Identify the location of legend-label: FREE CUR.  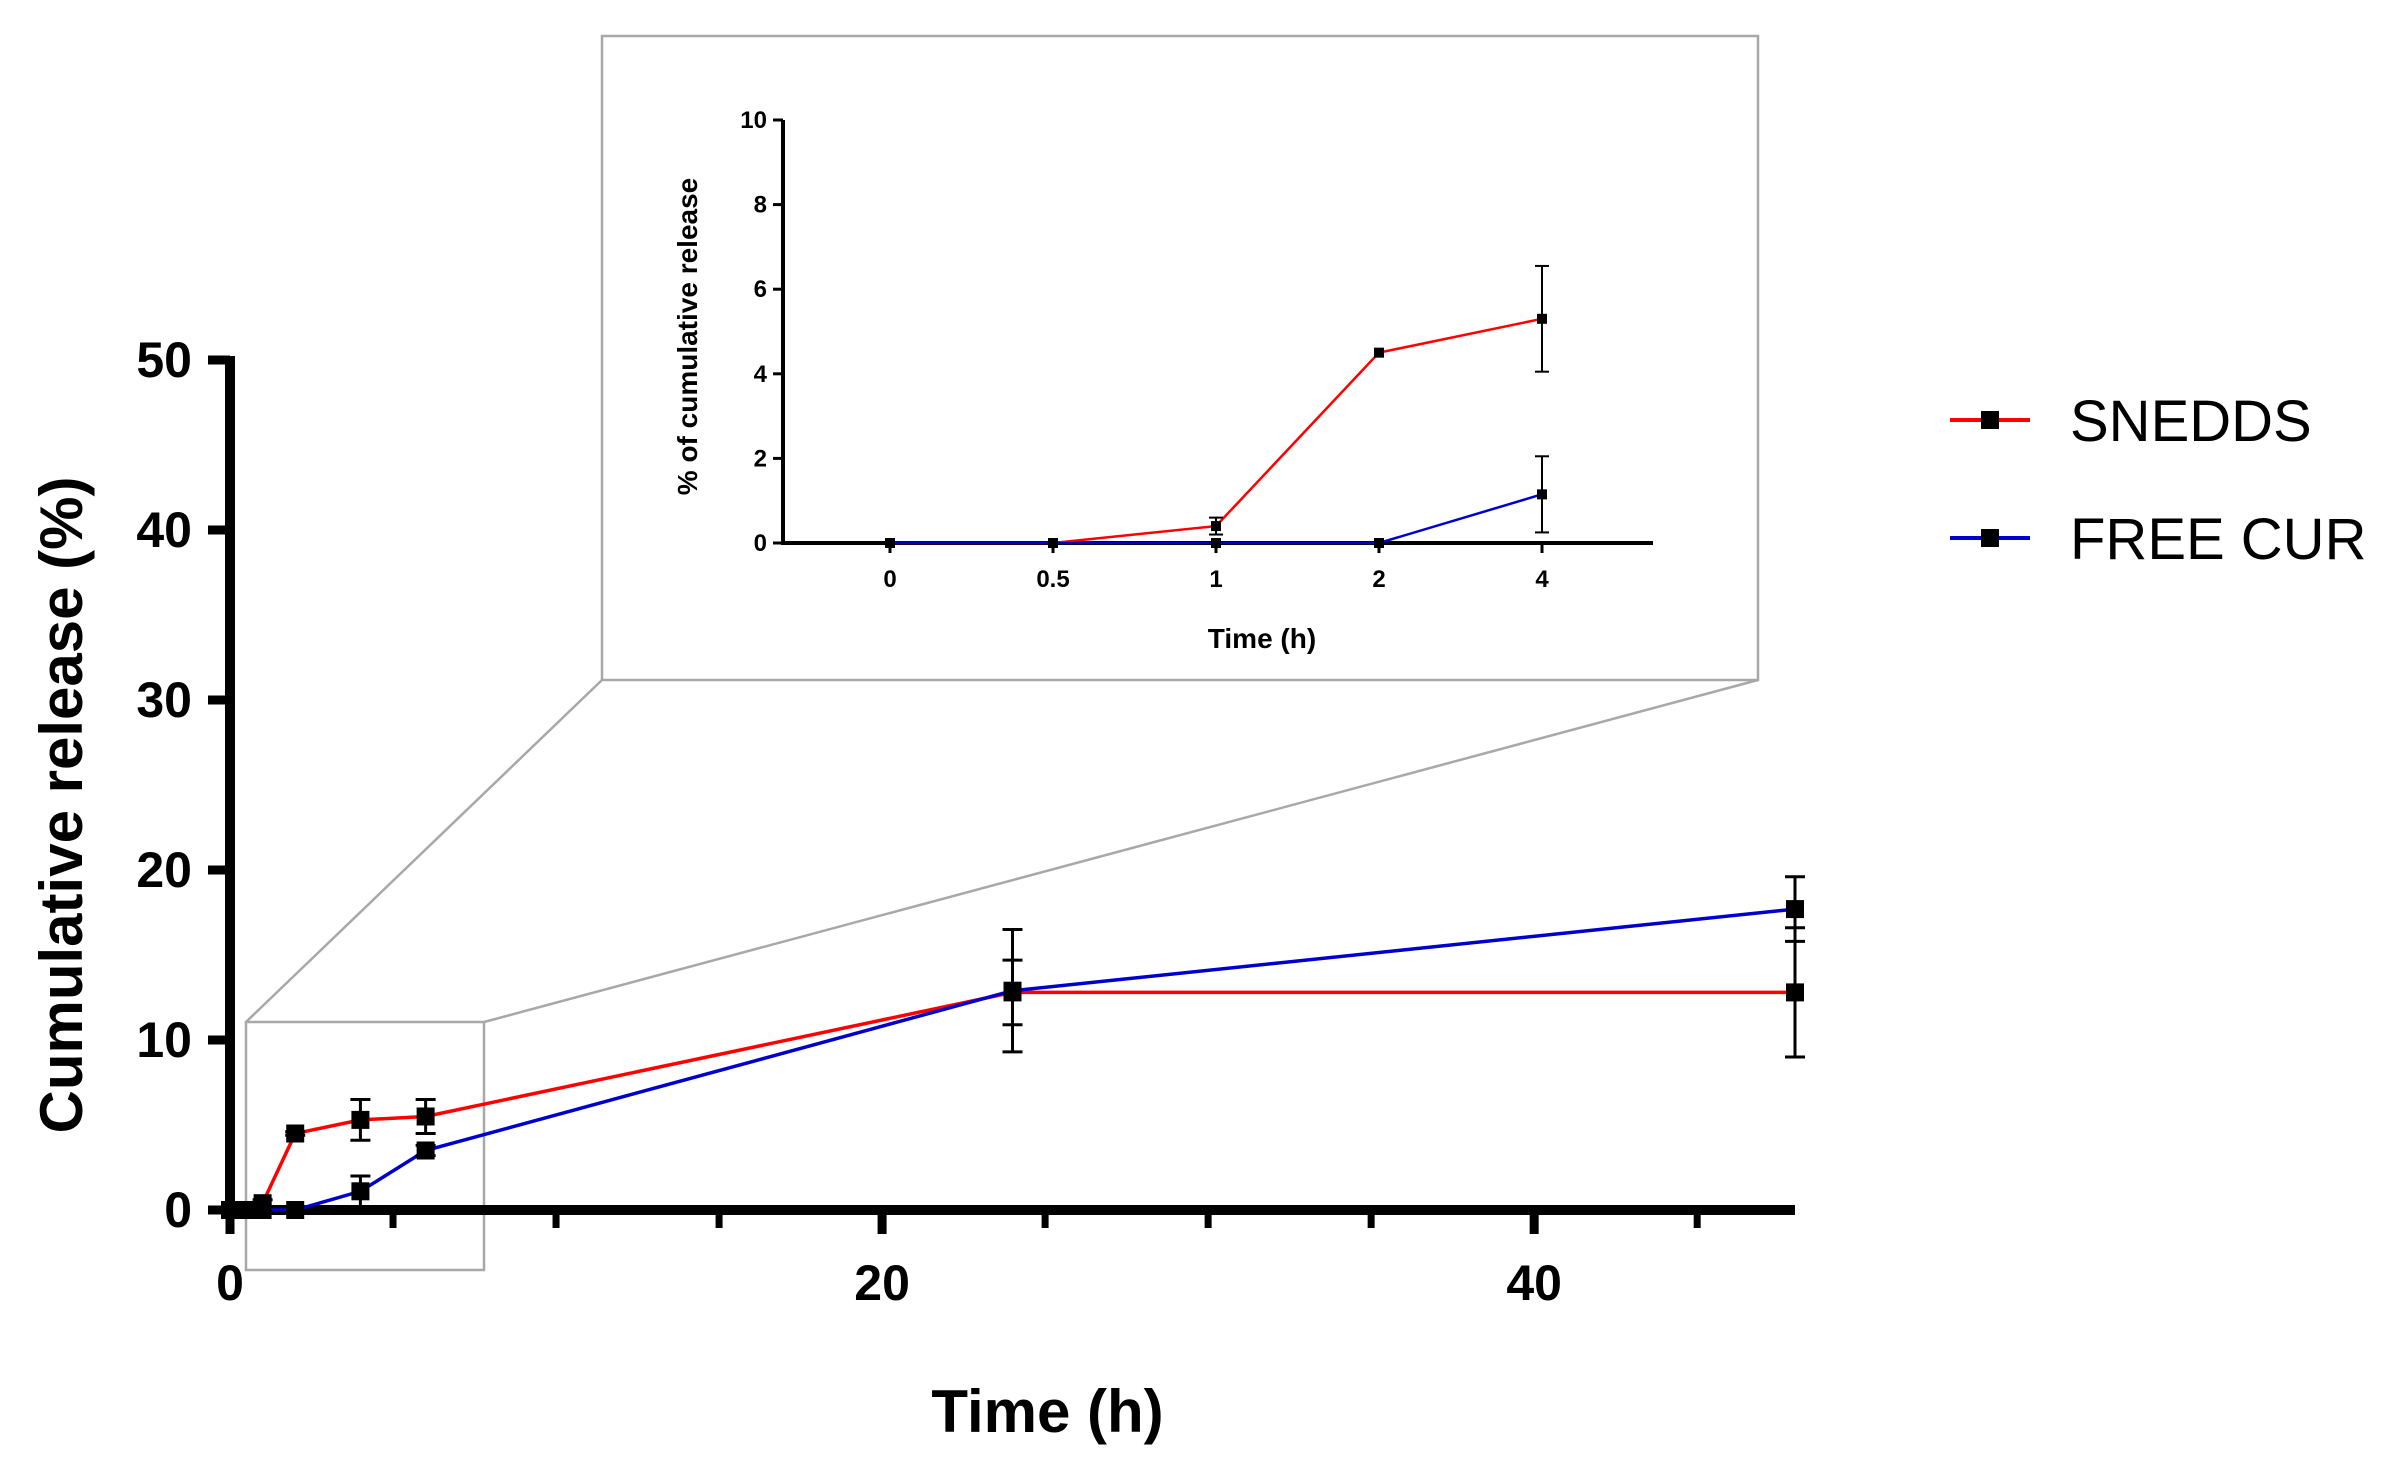
(2218, 539).